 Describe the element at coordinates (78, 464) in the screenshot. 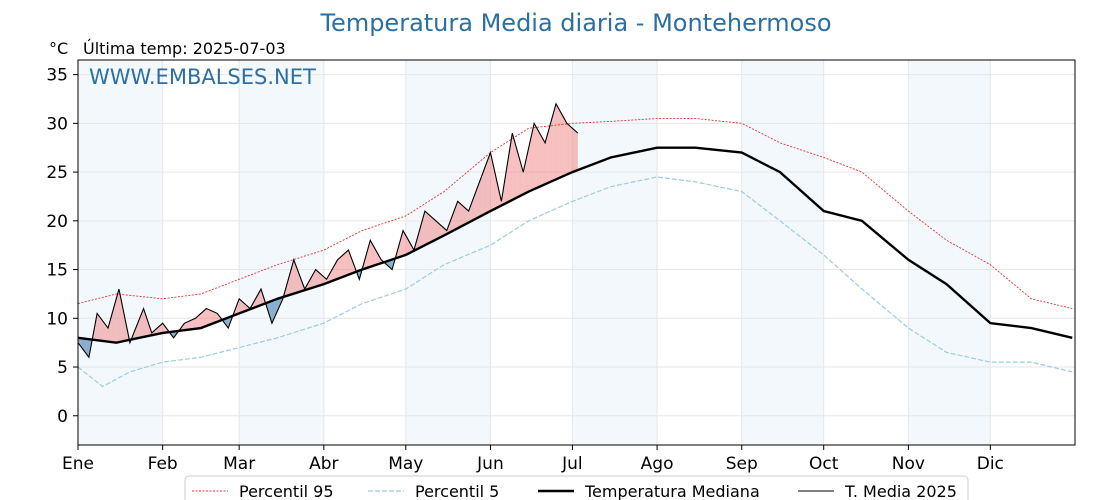

I see `x-tick-label: Ene` at that location.